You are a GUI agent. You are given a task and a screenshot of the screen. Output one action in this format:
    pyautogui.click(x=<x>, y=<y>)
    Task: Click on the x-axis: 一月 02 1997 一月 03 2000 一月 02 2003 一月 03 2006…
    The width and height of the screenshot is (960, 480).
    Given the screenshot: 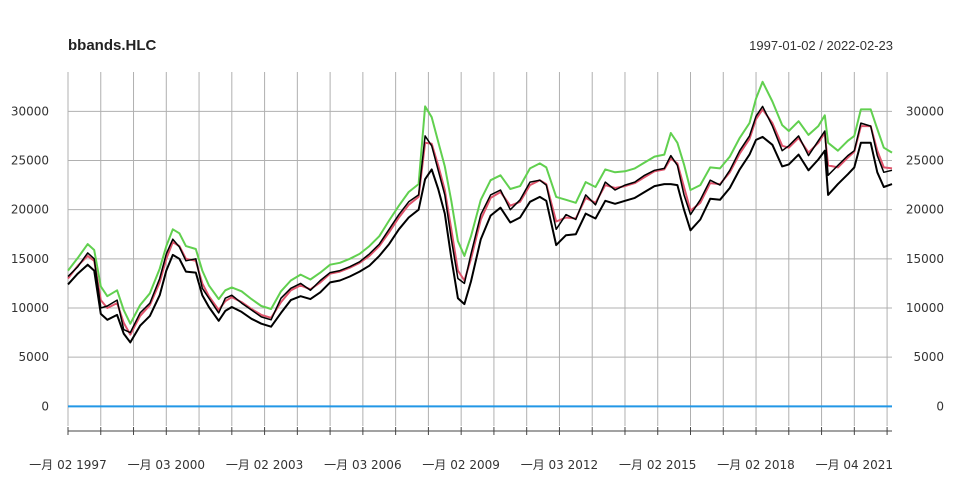 What is the action you would take?
    pyautogui.click(x=461, y=449)
    